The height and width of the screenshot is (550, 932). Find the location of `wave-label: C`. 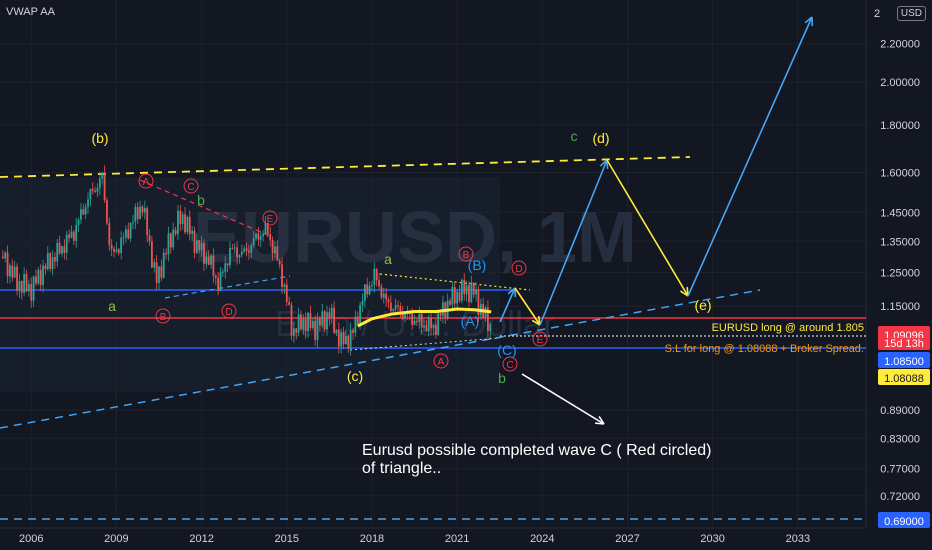

wave-label: C is located at coordinates (190, 187).